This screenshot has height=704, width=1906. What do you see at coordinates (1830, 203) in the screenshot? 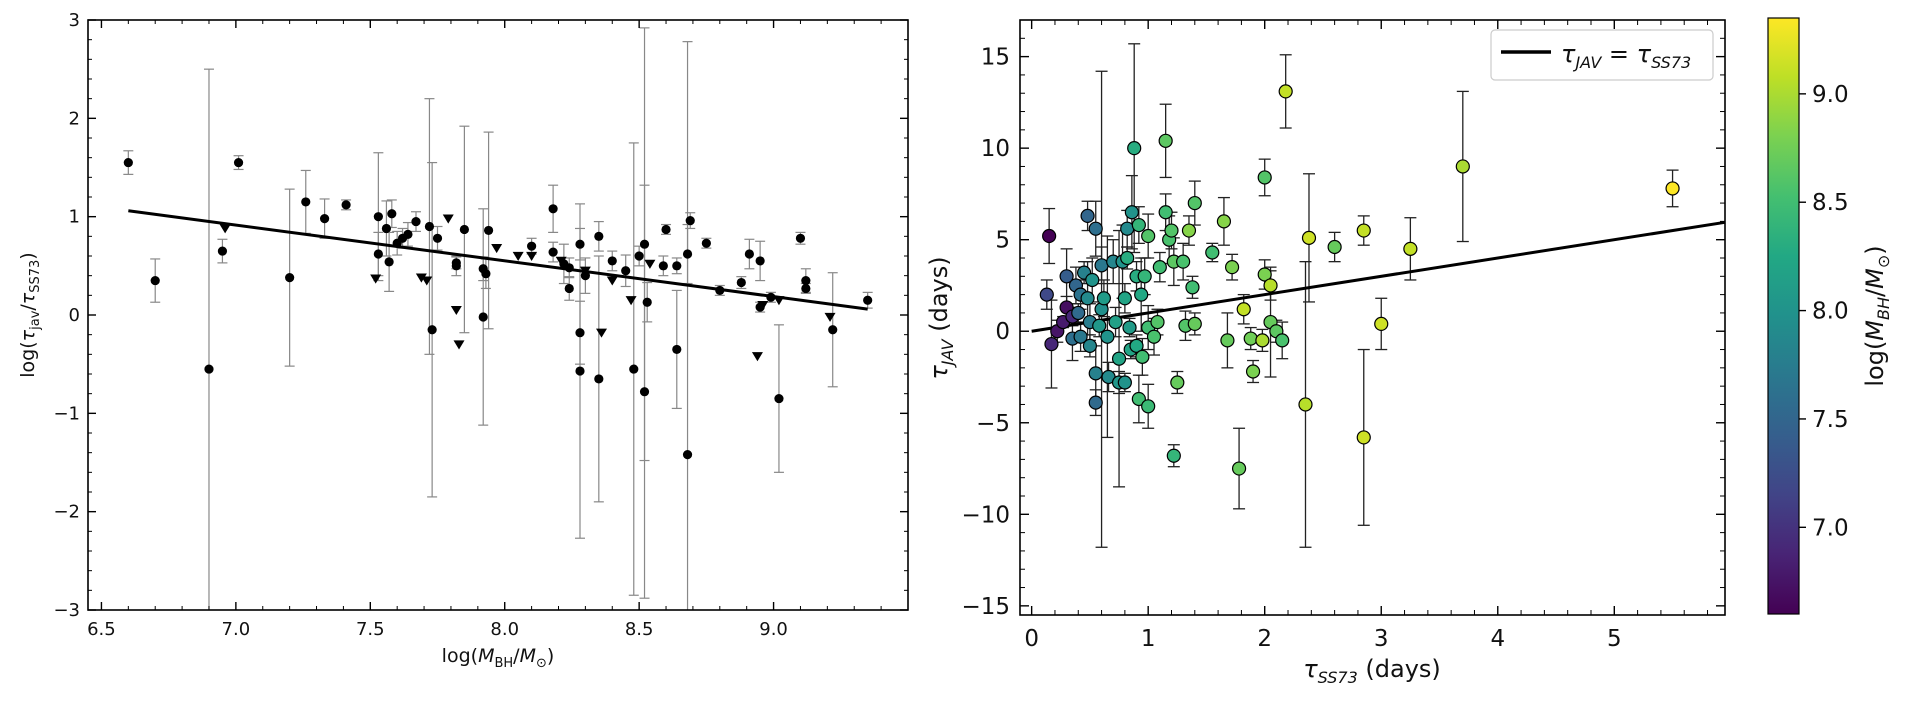
I see `colorbar-tick-label: 8.5` at bounding box center [1830, 203].